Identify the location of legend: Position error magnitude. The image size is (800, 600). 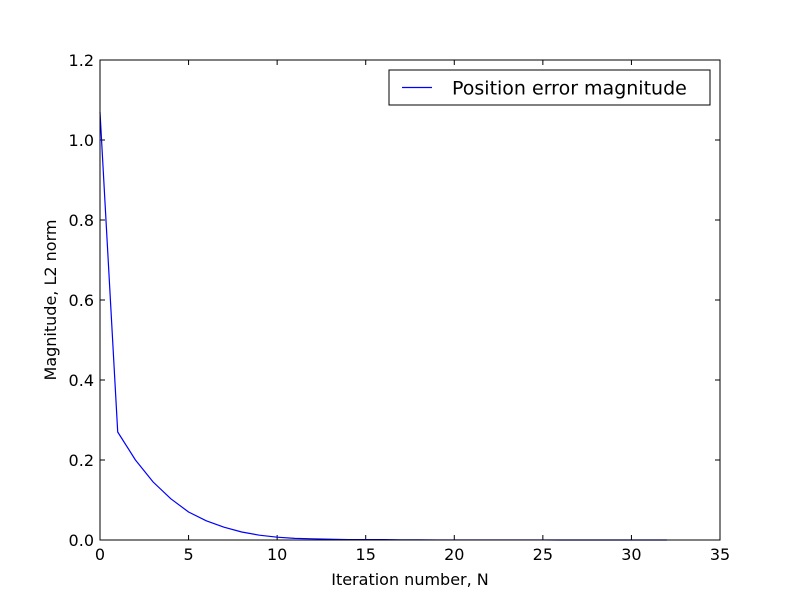
(549, 87).